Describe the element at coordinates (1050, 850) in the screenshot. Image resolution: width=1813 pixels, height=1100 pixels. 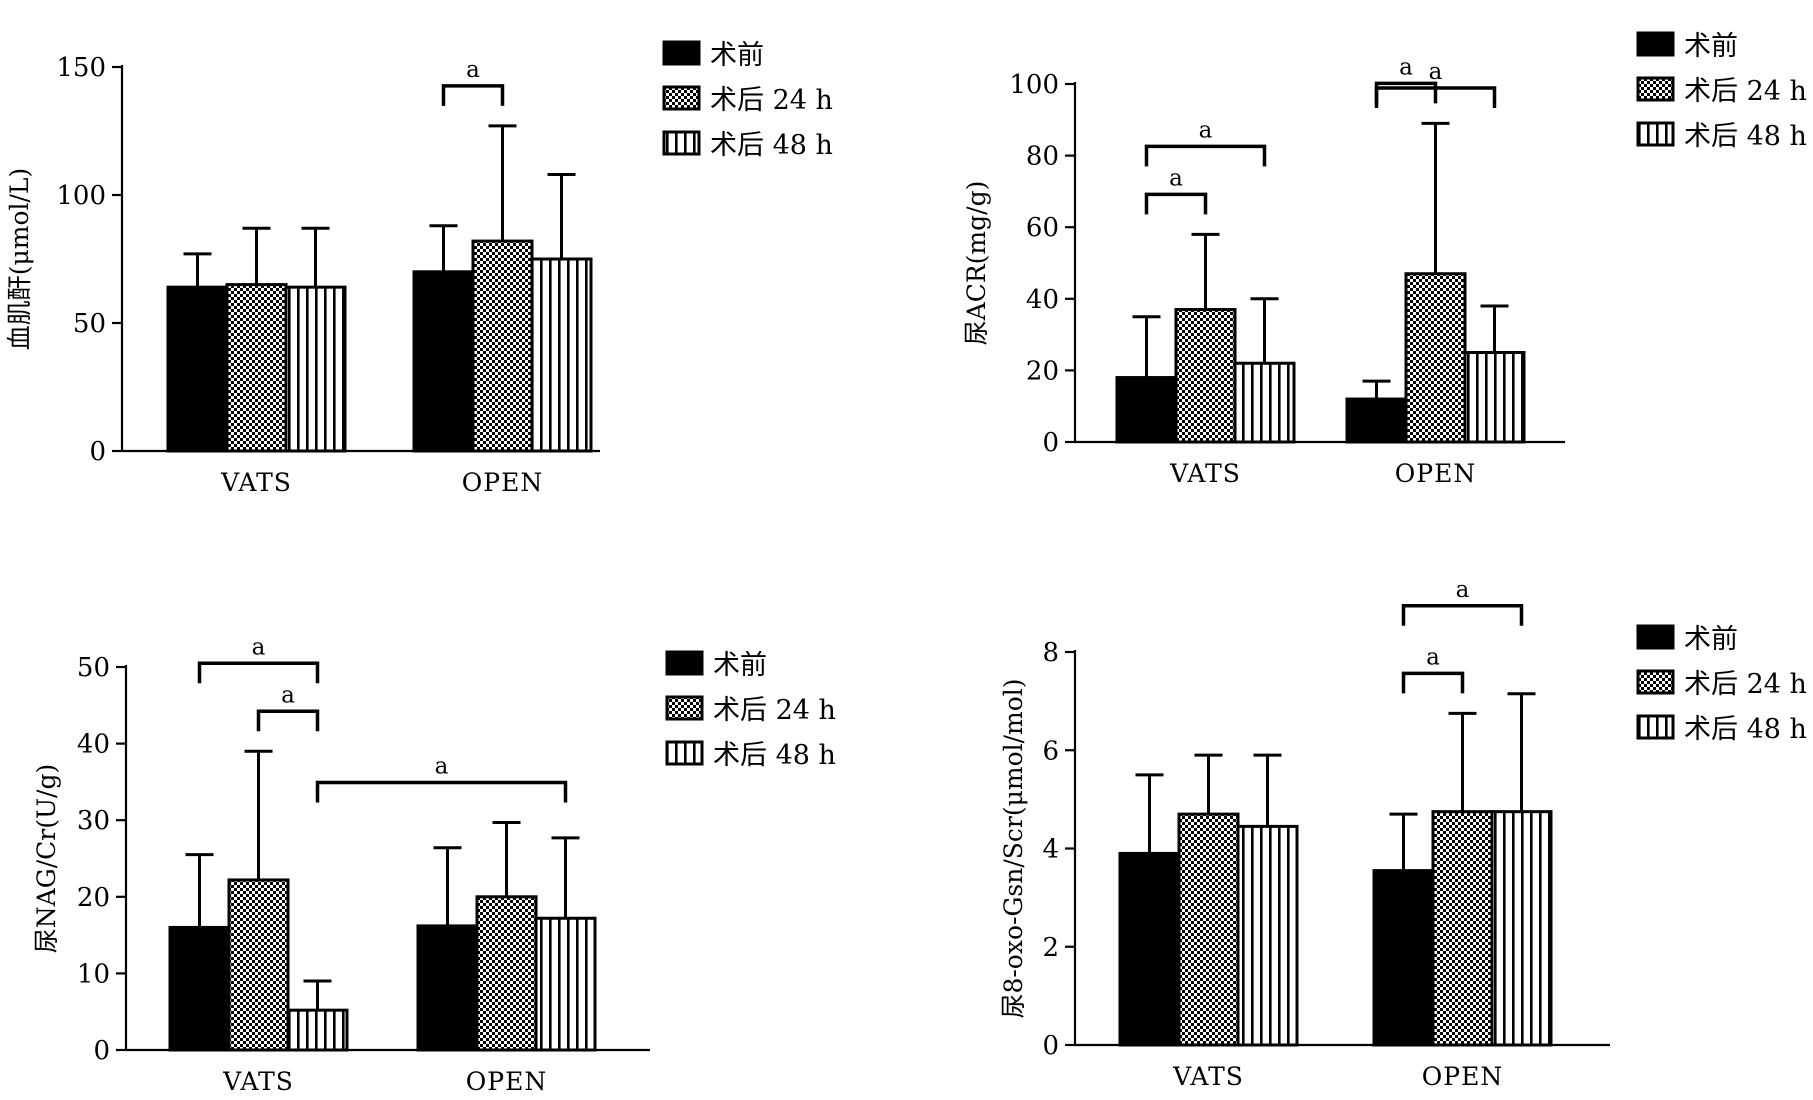
I see `y-tick-label: 4` at that location.